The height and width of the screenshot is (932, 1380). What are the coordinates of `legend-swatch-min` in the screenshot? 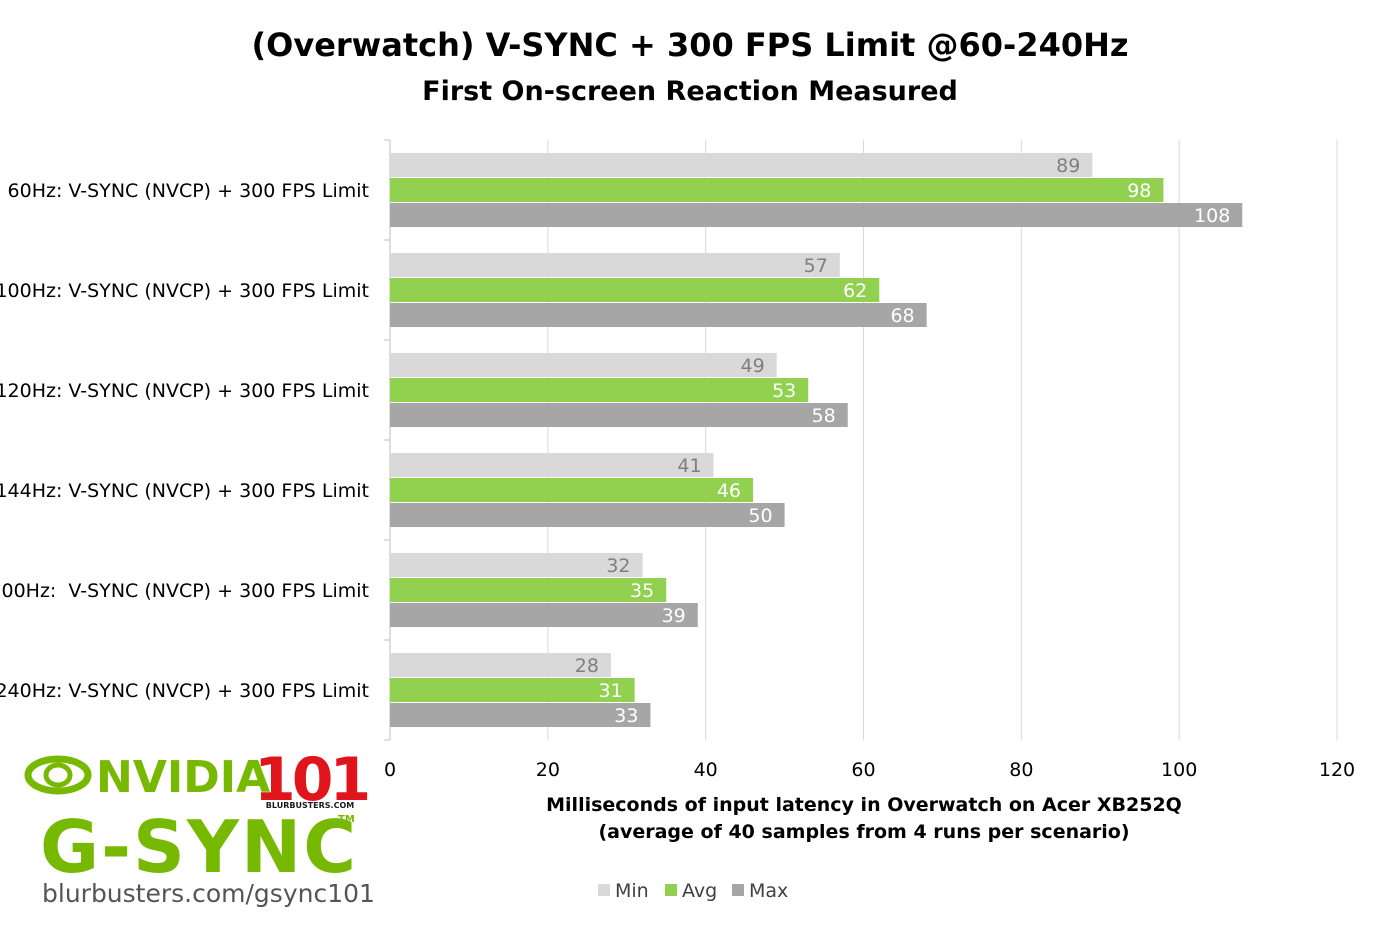 It's located at (604, 890).